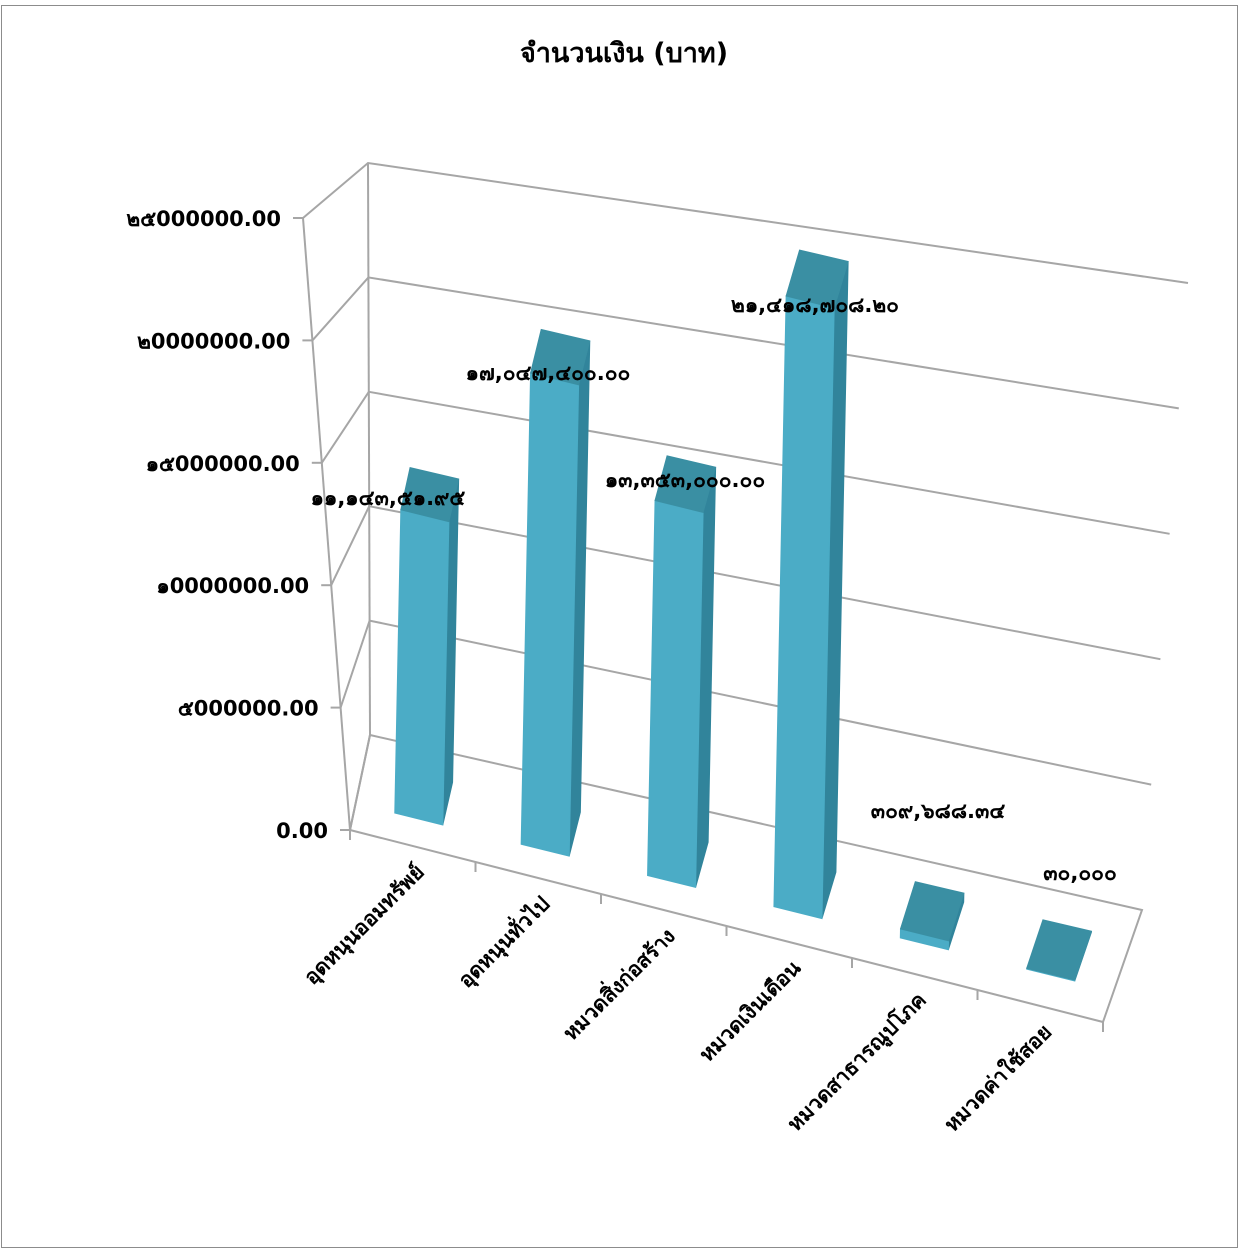 This screenshot has height=1254, width=1243. Describe the element at coordinates (223, 464) in the screenshot. I see `y-tick-label: ๑๕000000.00` at that location.